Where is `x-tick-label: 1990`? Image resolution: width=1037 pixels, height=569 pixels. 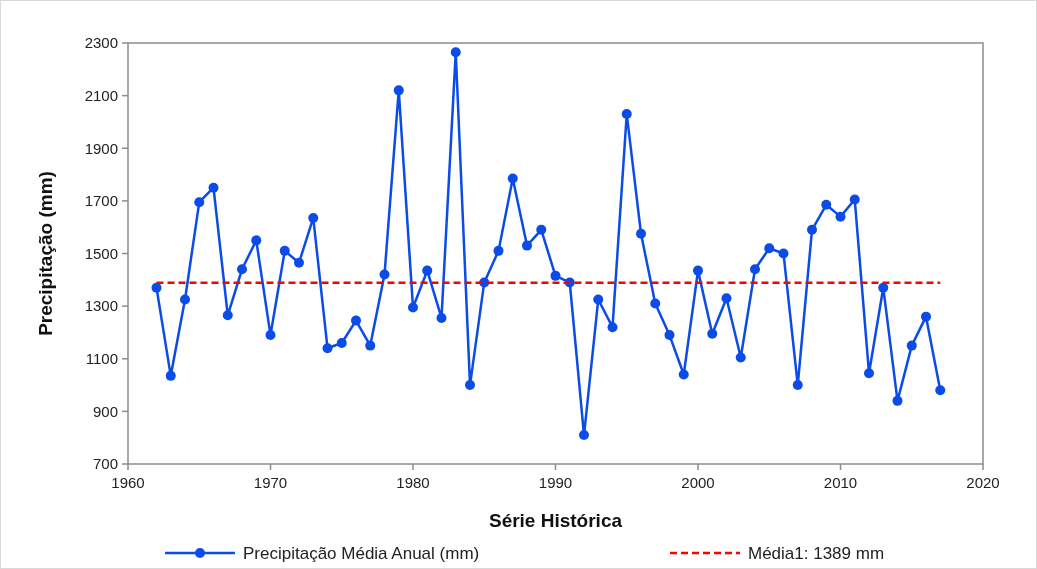
x-tick-label: 1990 is located at coordinates (555, 482).